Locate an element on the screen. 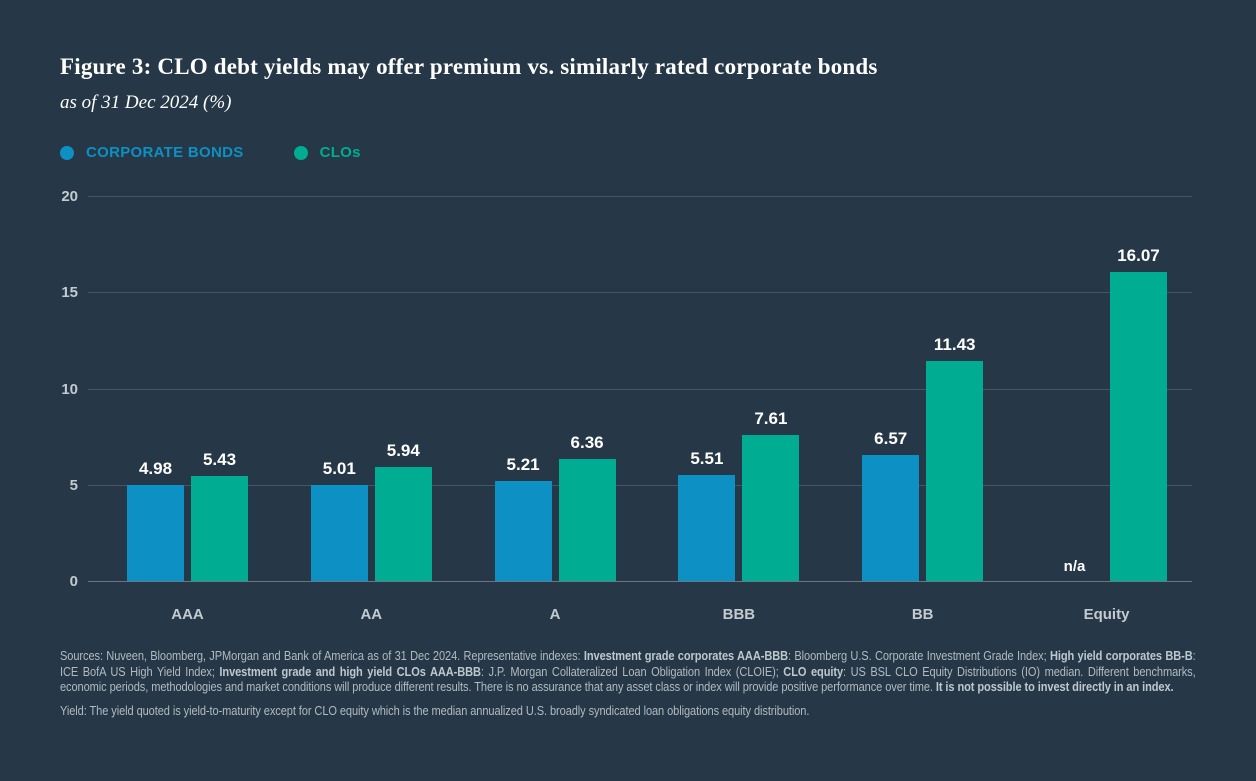 The width and height of the screenshot is (1256, 781). chart-legend: CORPORATE BONDS CLOs is located at coordinates (210, 152).